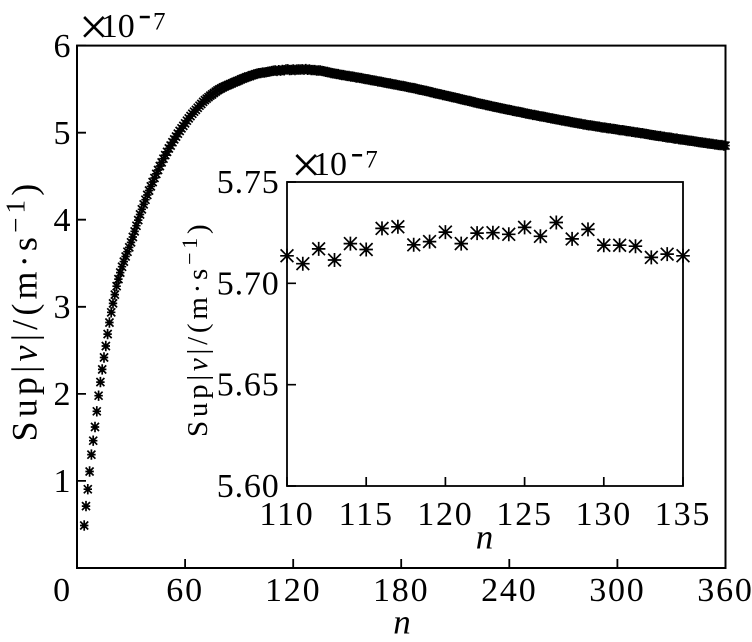 This screenshot has height=642, width=752. Describe the element at coordinates (185, 590) in the screenshot. I see `svg-text: 60` at that location.